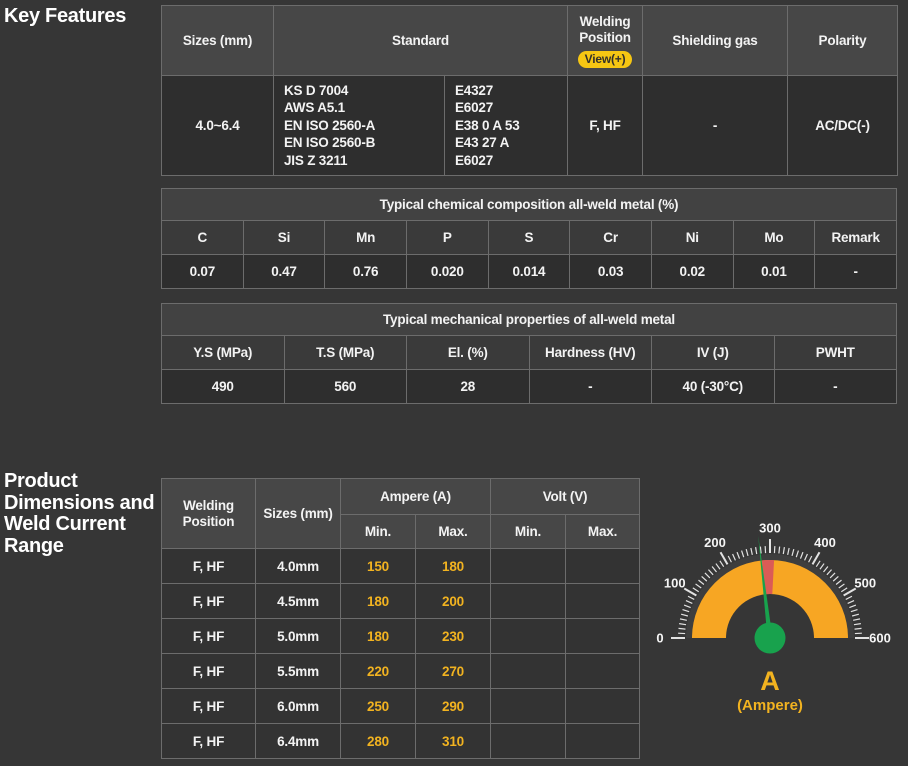 The image size is (908, 766). Describe the element at coordinates (202, 237) in the screenshot. I see `chem-header: C` at that location.